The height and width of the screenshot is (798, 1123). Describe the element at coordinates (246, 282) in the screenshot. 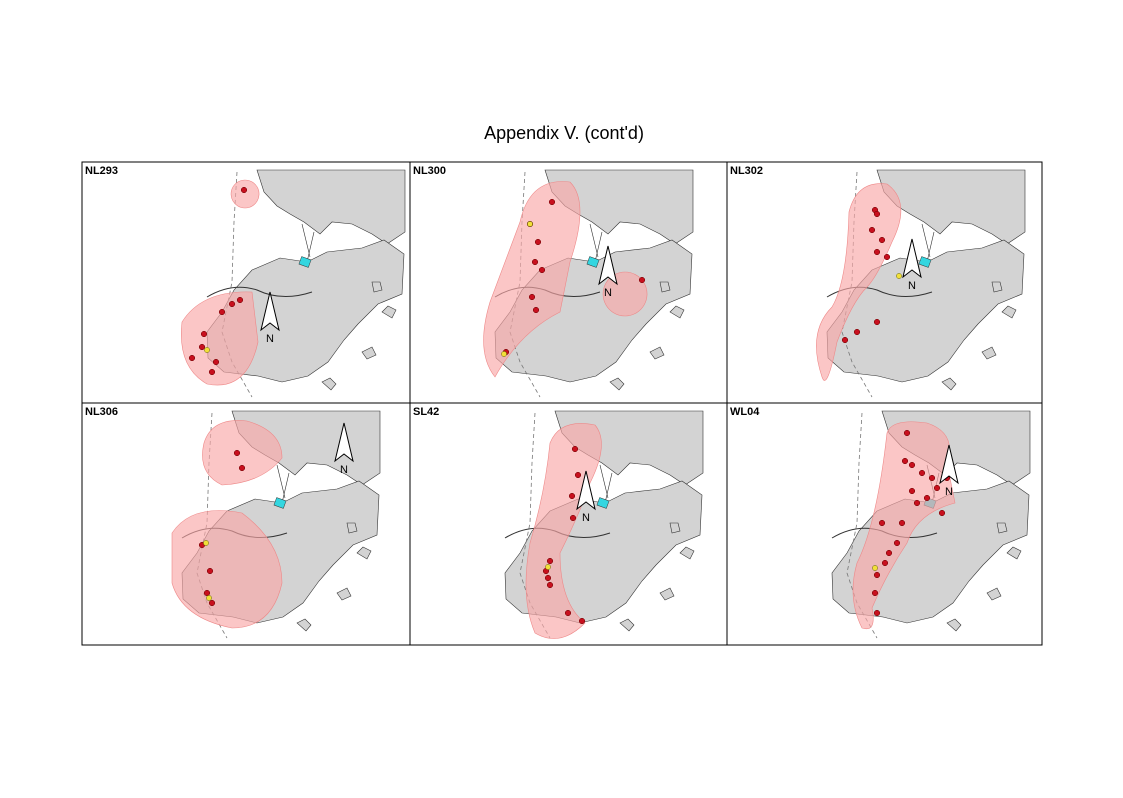

I see `map-panel: N NL293` at that location.